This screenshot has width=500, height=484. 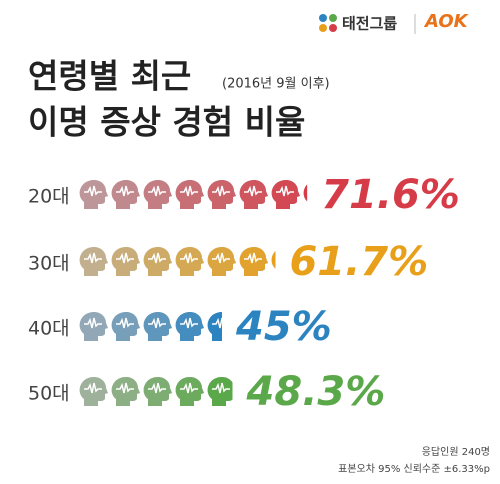 I want to click on category-label: 30대, so click(x=49, y=264).